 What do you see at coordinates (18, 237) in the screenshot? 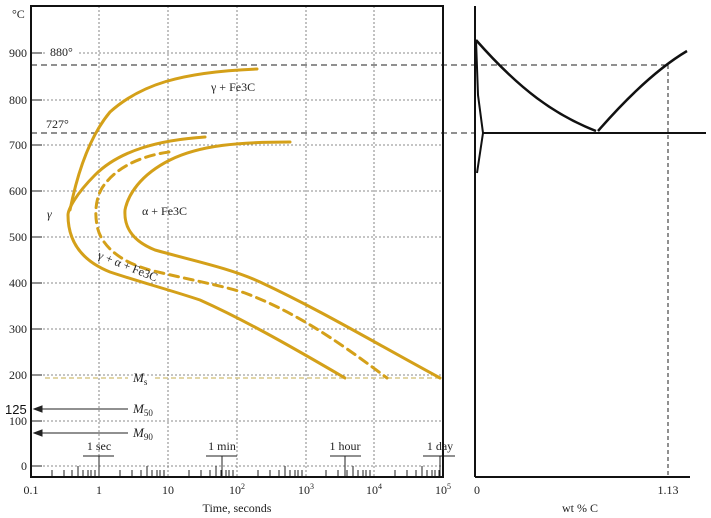
I see `y-tick-label: 500` at bounding box center [18, 237].